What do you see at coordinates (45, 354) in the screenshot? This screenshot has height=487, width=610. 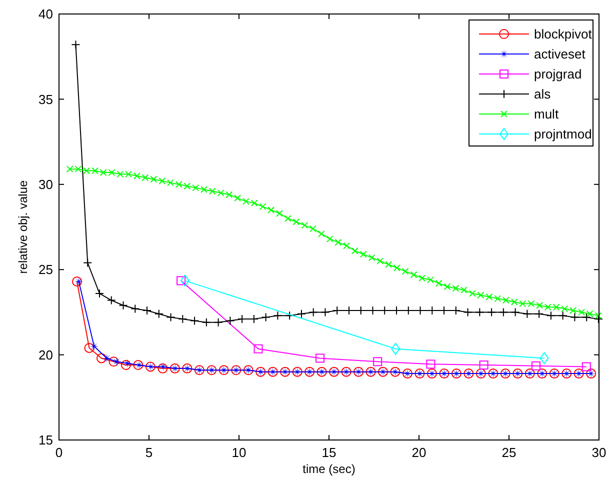 I see `y-tick-label: 20` at bounding box center [45, 354].